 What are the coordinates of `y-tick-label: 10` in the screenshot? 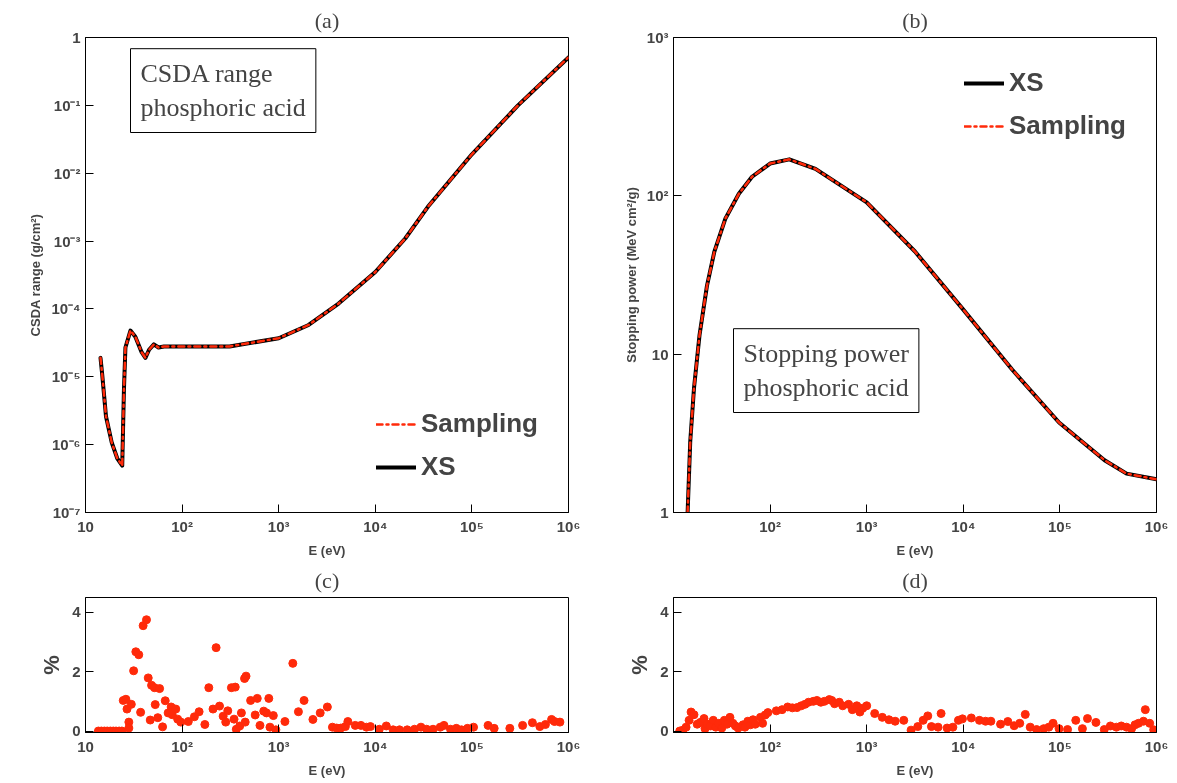 It's located at (660, 354).